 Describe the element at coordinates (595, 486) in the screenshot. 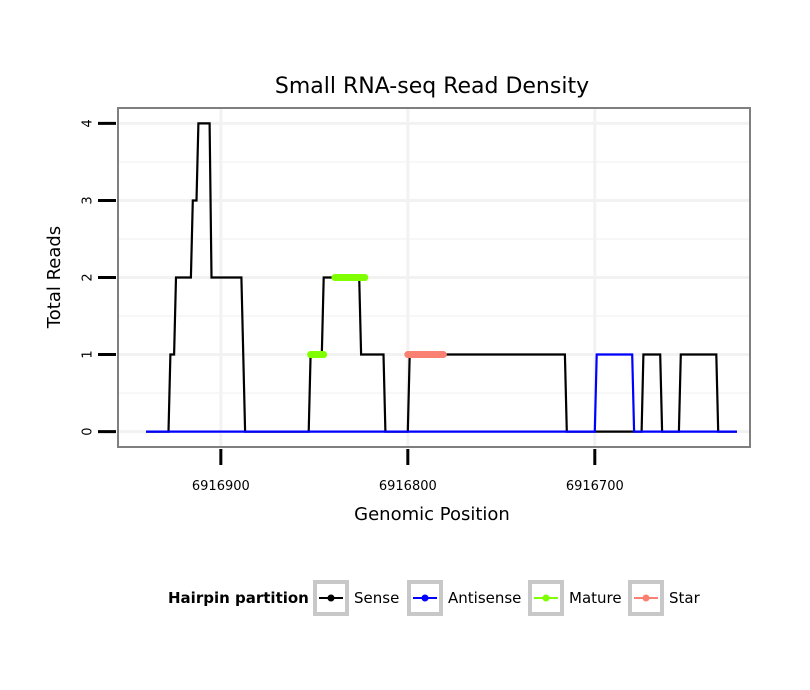

I see `x-tick-label: 6916700` at that location.